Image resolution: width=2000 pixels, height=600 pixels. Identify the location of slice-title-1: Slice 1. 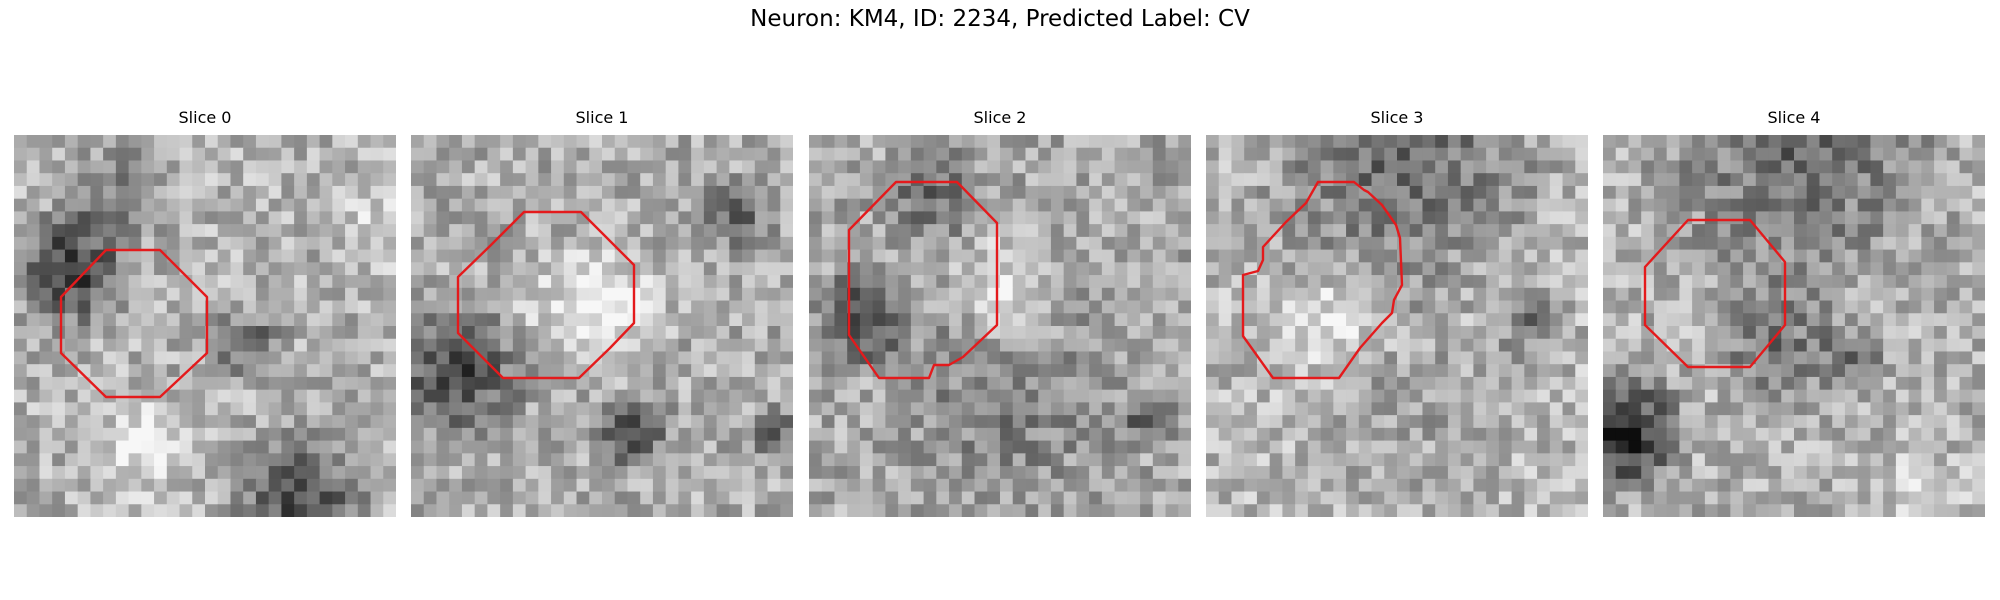
(602, 117).